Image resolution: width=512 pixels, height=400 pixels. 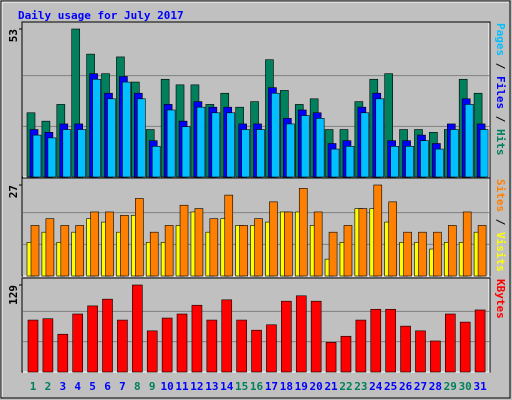 I want to click on x-tick-label: 23, so click(x=360, y=386).